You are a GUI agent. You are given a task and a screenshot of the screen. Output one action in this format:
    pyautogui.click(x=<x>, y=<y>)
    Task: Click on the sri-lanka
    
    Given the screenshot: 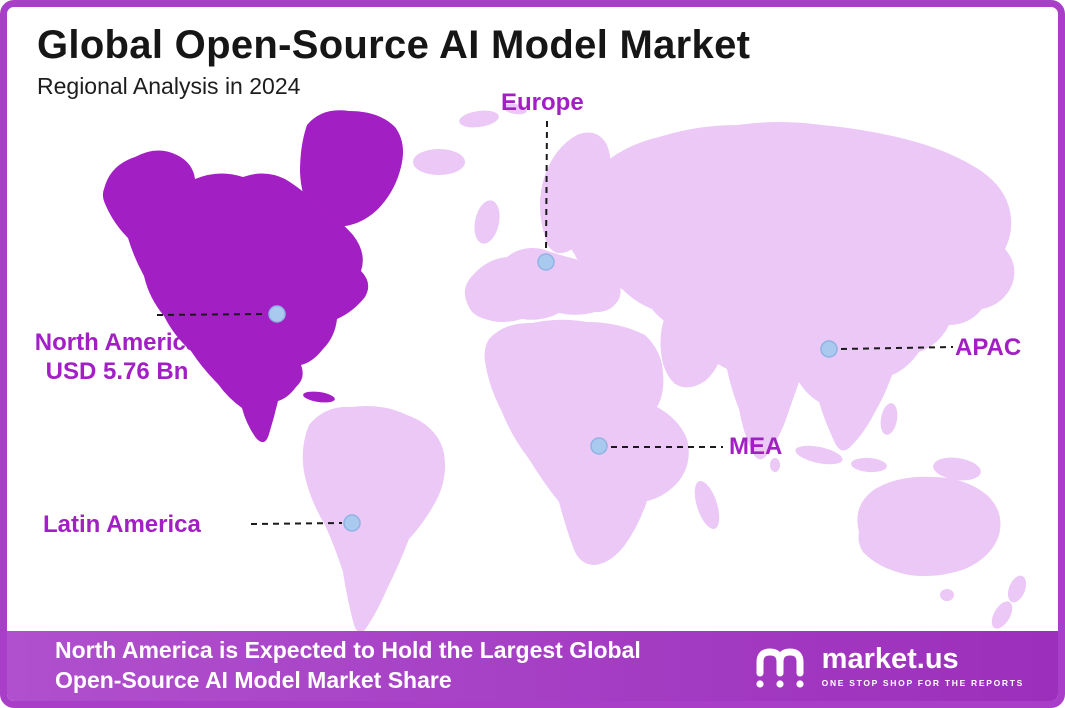 What is the action you would take?
    pyautogui.click(x=775, y=465)
    